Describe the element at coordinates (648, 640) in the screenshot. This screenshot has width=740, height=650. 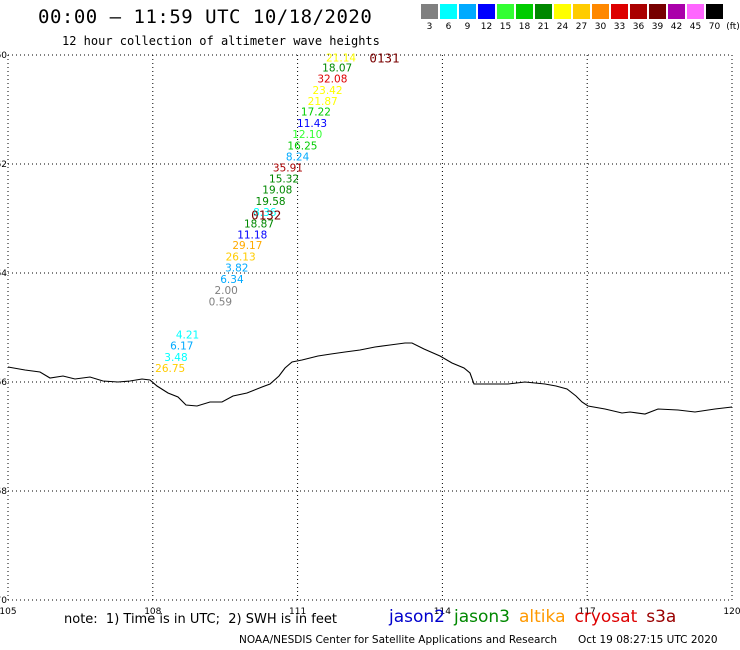
I see `footer-timestamp: Oct 19 08:27:15 UTC 2020` at that location.